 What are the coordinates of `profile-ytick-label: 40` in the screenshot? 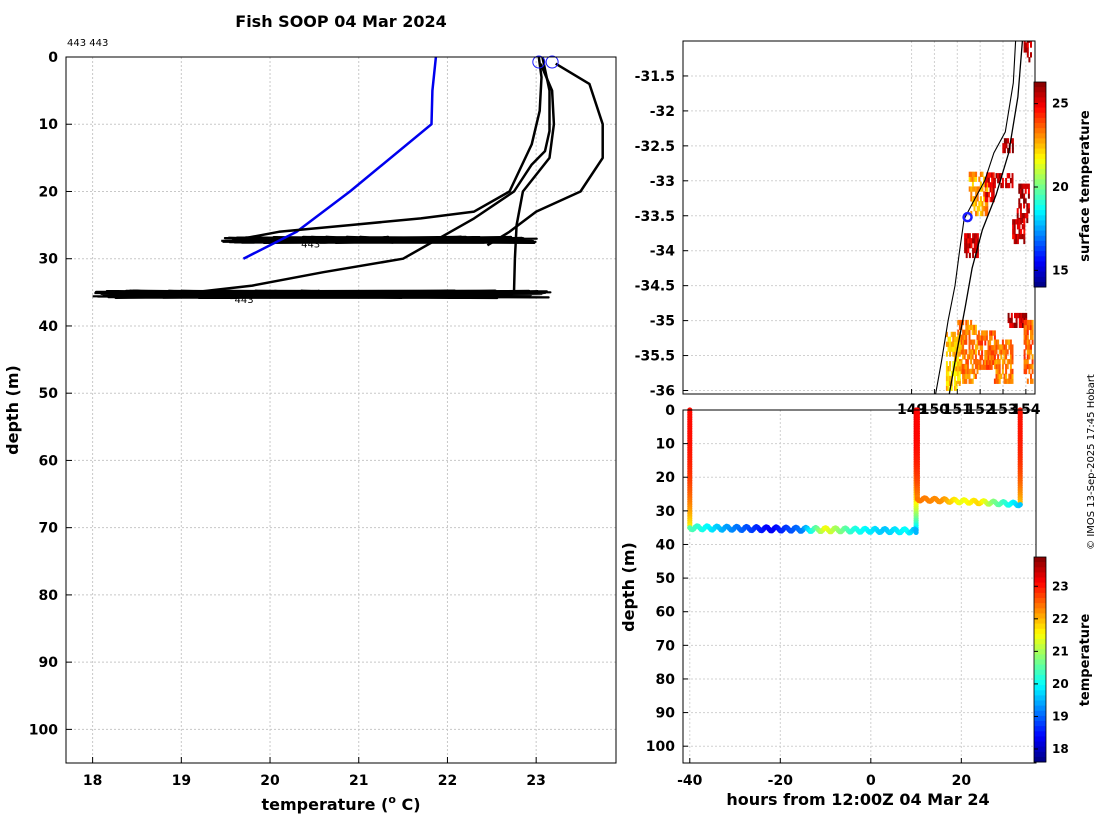 It's located at (49, 327).